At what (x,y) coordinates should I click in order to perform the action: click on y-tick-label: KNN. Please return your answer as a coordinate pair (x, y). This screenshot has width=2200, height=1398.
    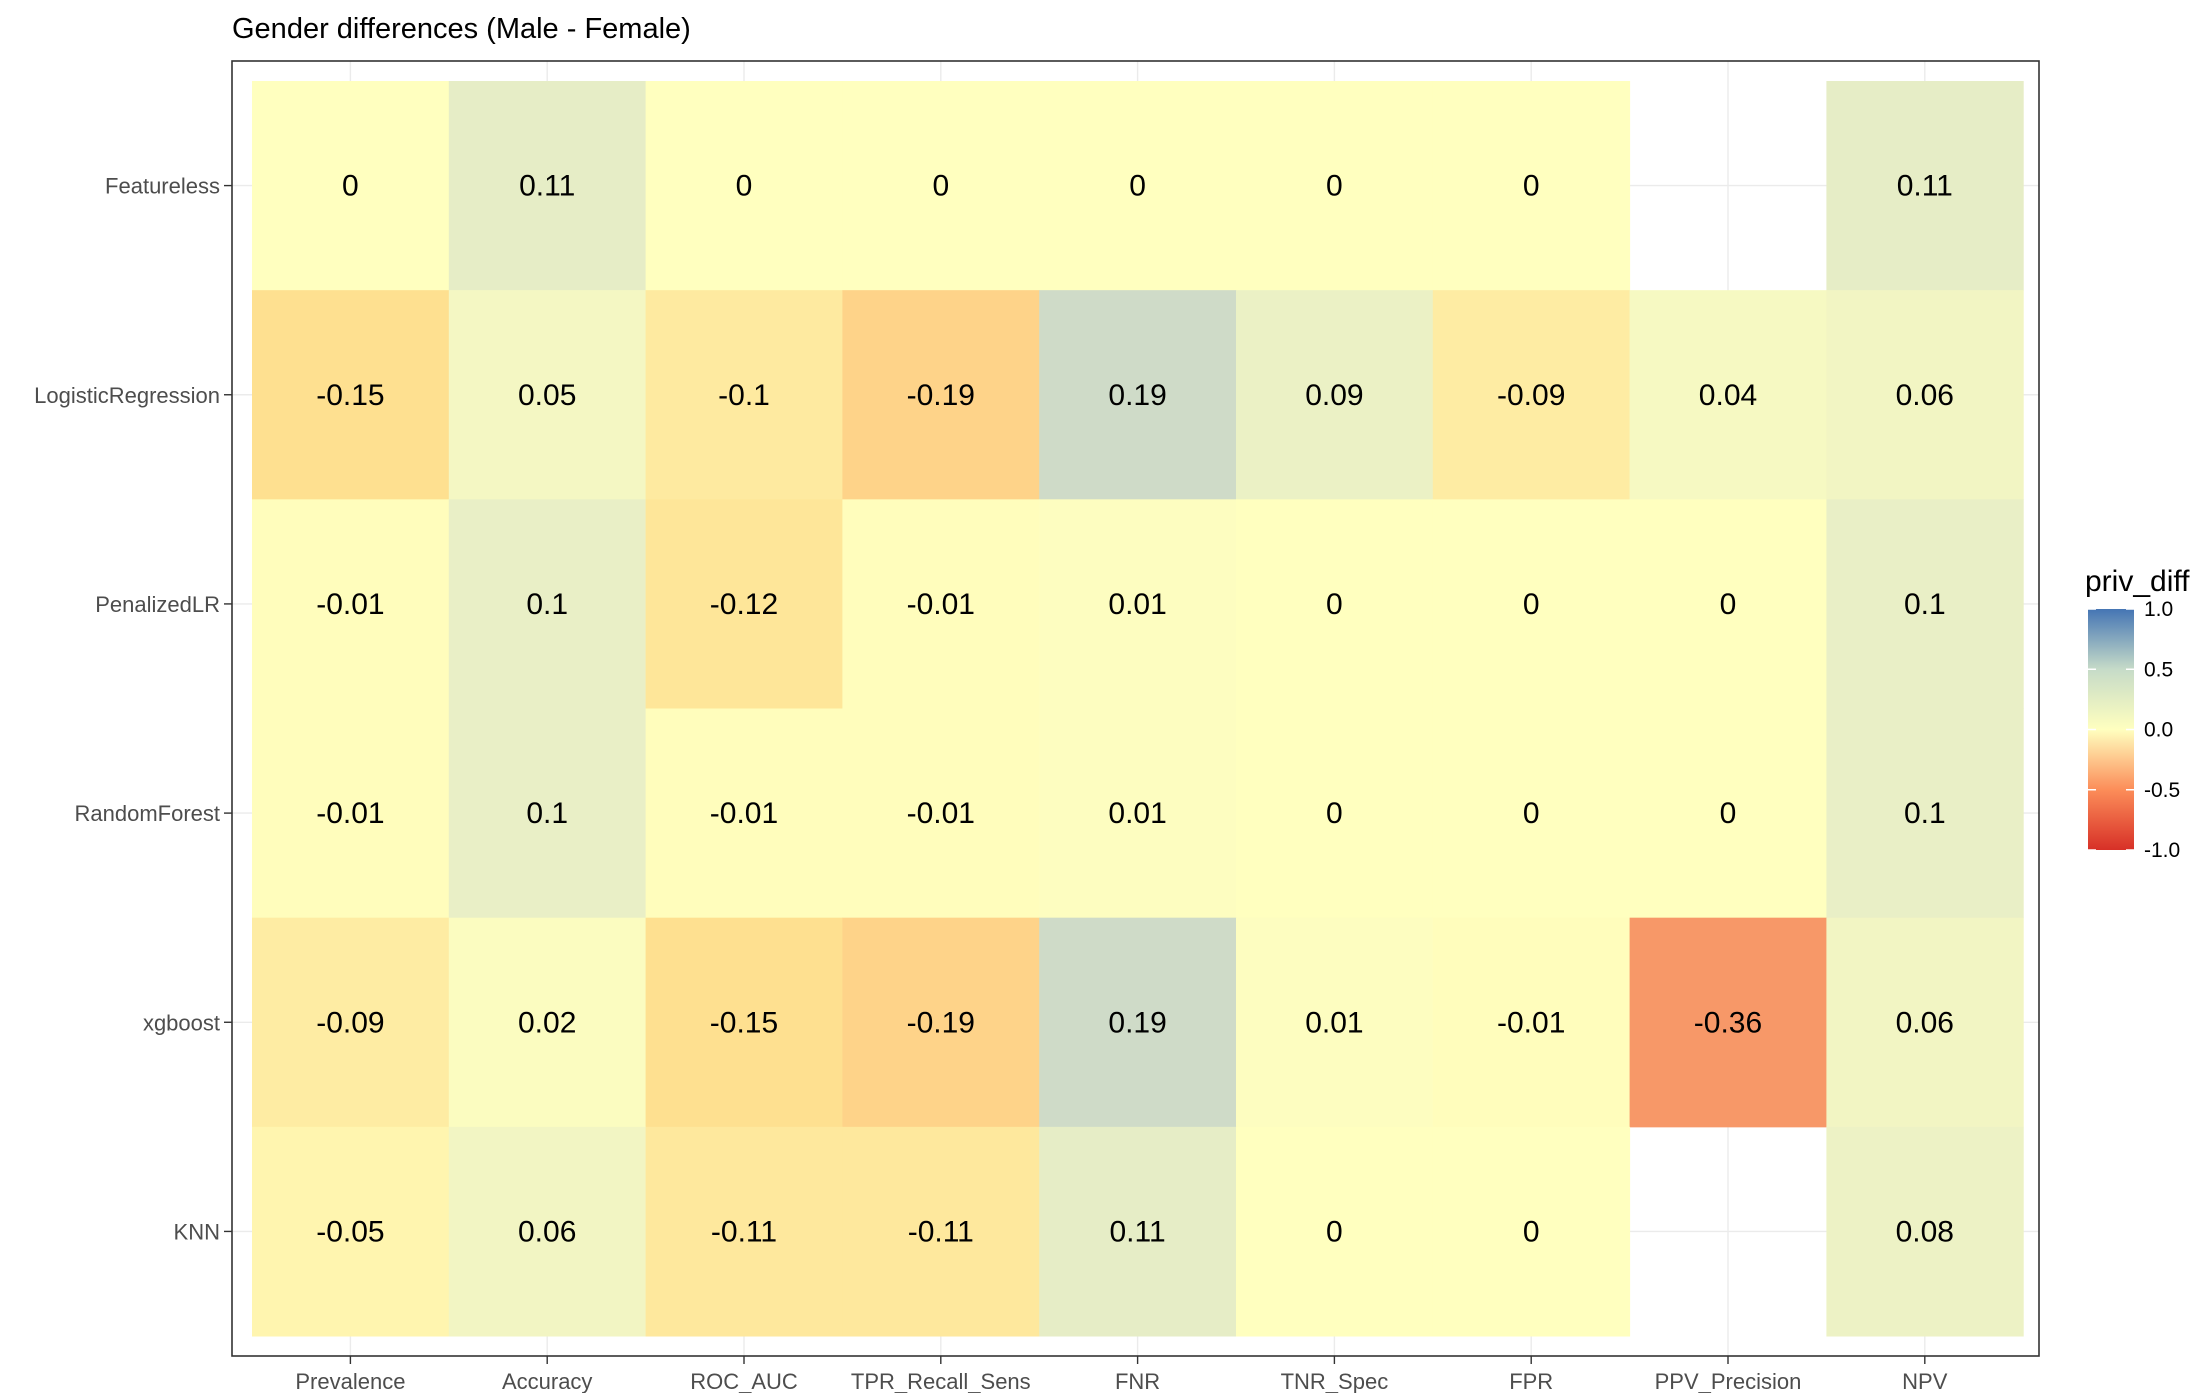
    Looking at the image, I should click on (197, 1231).